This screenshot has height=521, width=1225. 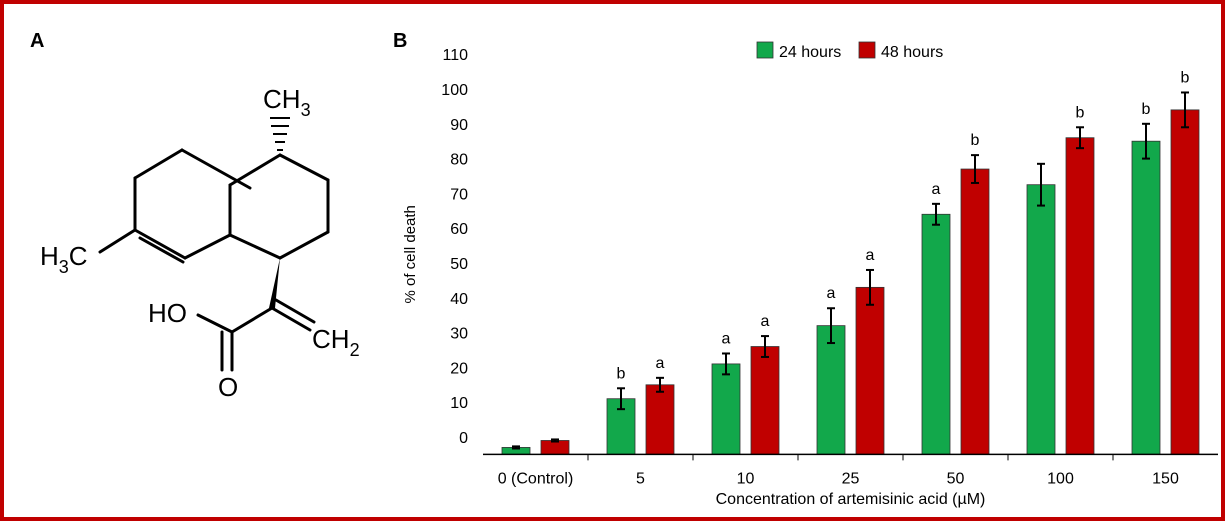 What do you see at coordinates (64, 259) in the screenshot?
I see `h3c-left-label: H3C` at bounding box center [64, 259].